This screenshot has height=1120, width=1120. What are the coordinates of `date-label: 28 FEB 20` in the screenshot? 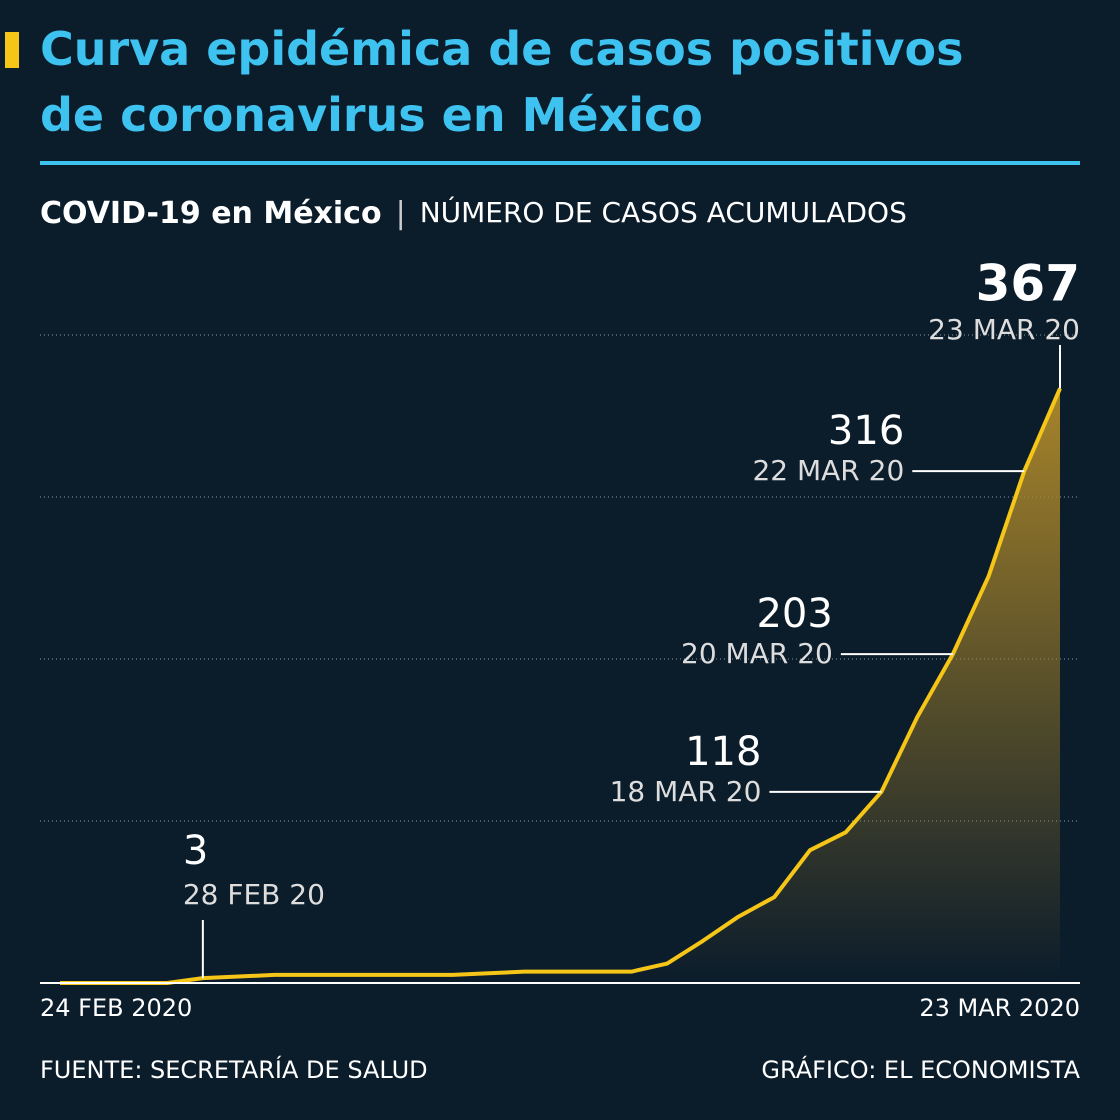 It's located at (254, 894).